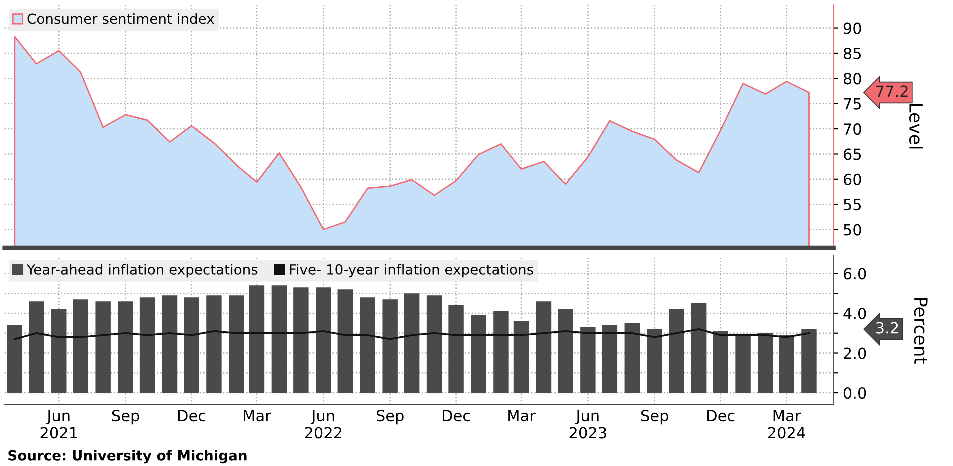 Image resolution: width=953 pixels, height=466 pixels. What do you see at coordinates (853, 54) in the screenshot?
I see `y-tick-label: 85` at bounding box center [853, 54].